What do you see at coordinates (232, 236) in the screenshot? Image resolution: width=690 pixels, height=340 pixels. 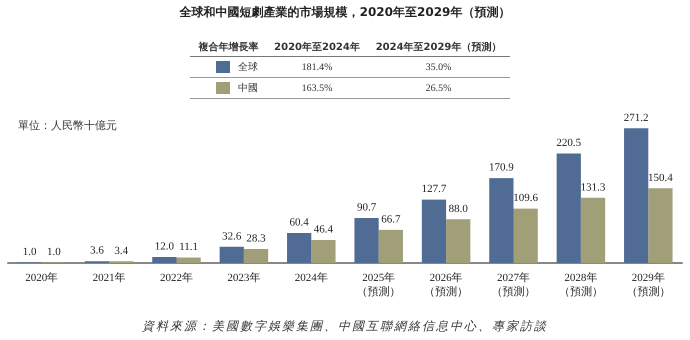 I see `data-label: 32.6` at bounding box center [232, 236].